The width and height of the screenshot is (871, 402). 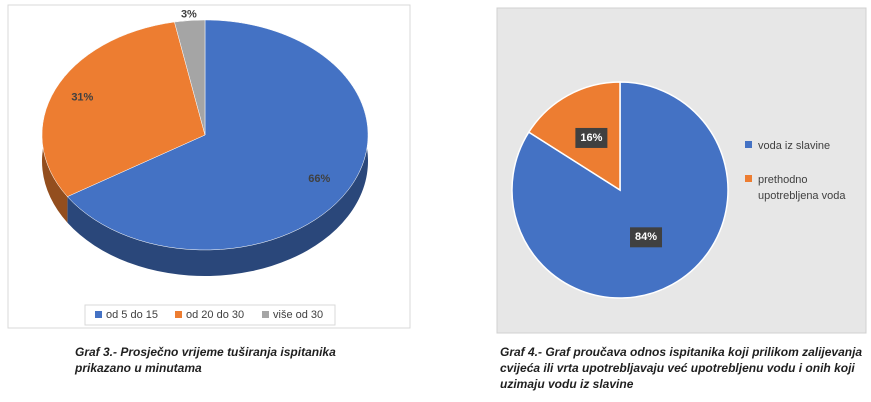 I want to click on data-label: 3%, so click(x=189, y=15).